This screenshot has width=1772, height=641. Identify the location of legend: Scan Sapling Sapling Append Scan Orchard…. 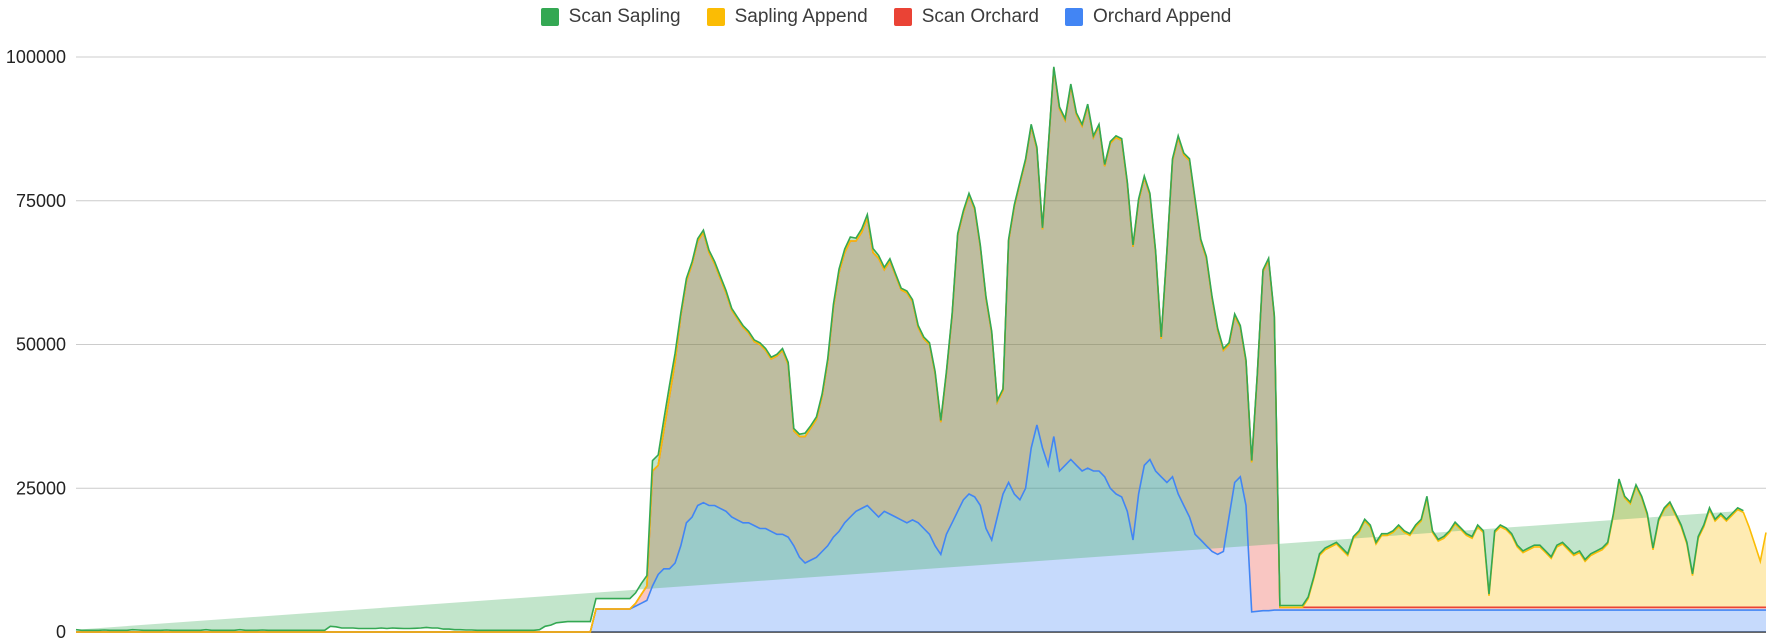
(886, 17).